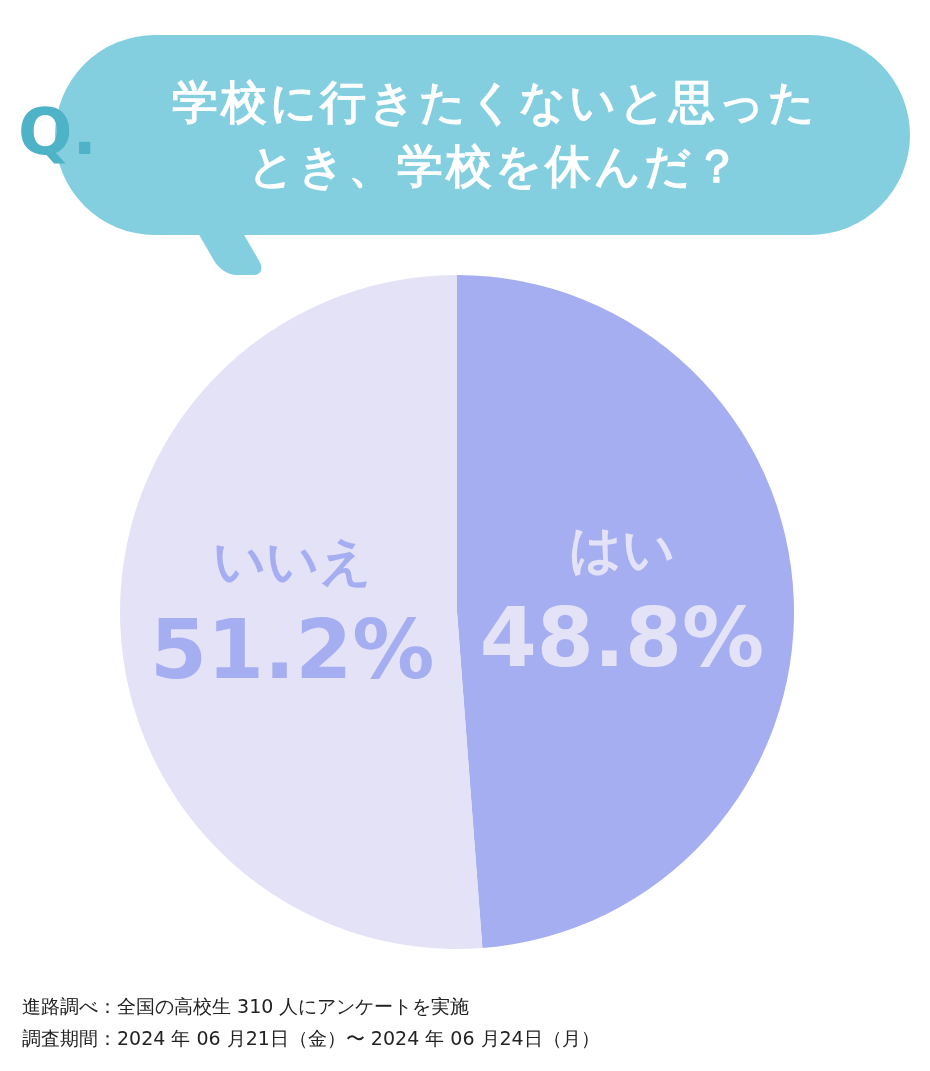 The height and width of the screenshot is (1071, 930). I want to click on chart-title: 学校に行きたくないと思ったとき、学校を休んだ？, so click(495, 134).